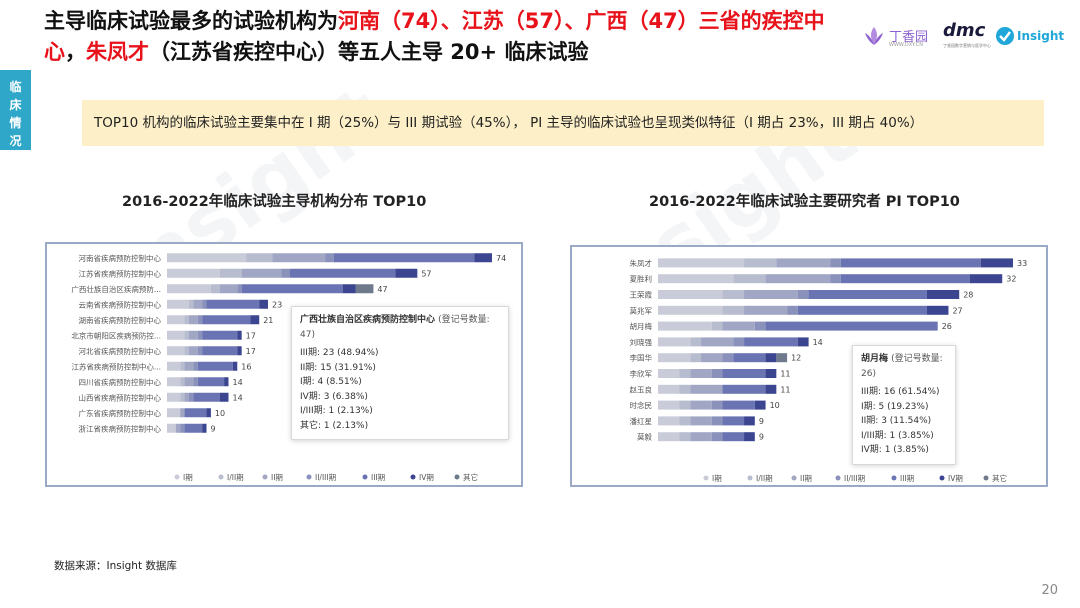 The width and height of the screenshot is (1080, 608). Describe the element at coordinates (907, 478) in the screenshot. I see `legend-label: III期` at that location.